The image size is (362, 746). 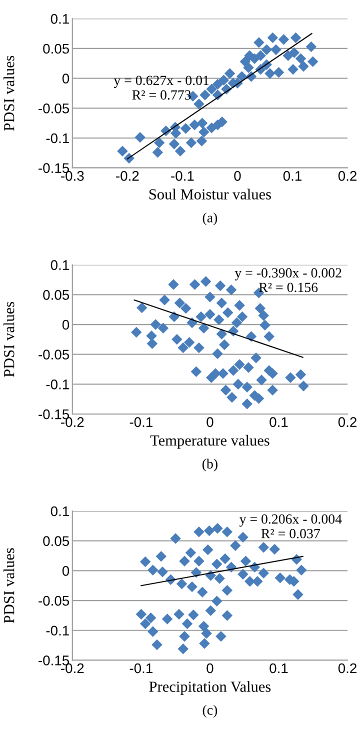 I want to click on text: (a), so click(x=210, y=219).